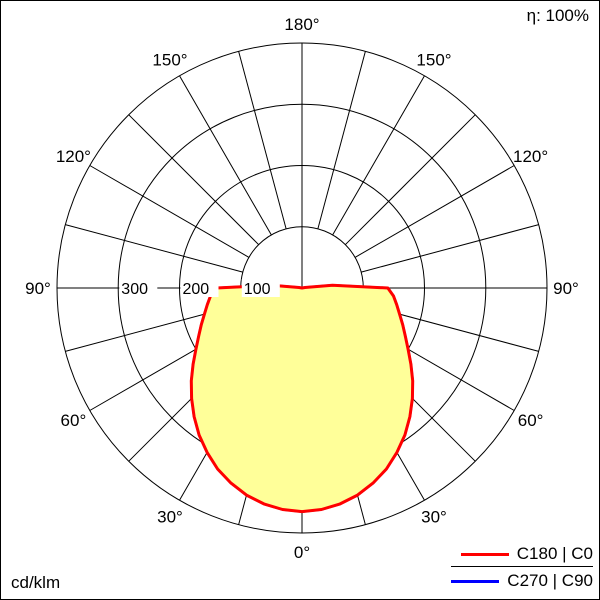 The image size is (600, 600). I want to click on radius-tick-label: 300, so click(134, 289).